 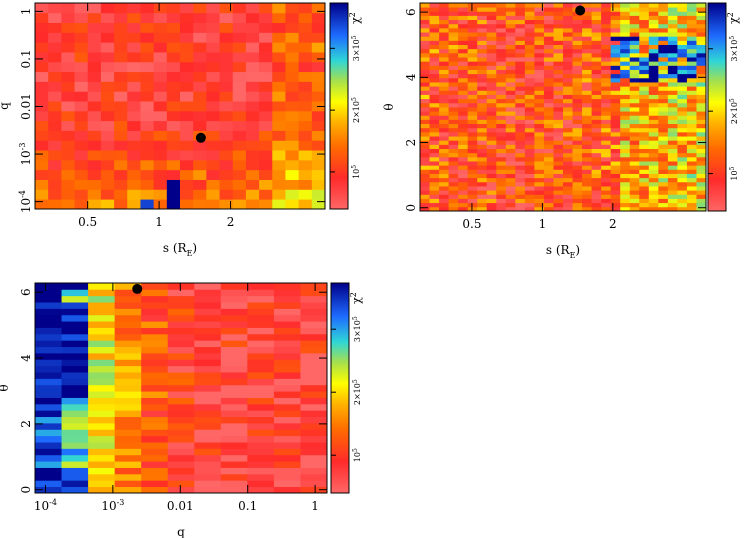 What do you see at coordinates (580, 10) in the screenshot?
I see `best-fit-point` at bounding box center [580, 10].